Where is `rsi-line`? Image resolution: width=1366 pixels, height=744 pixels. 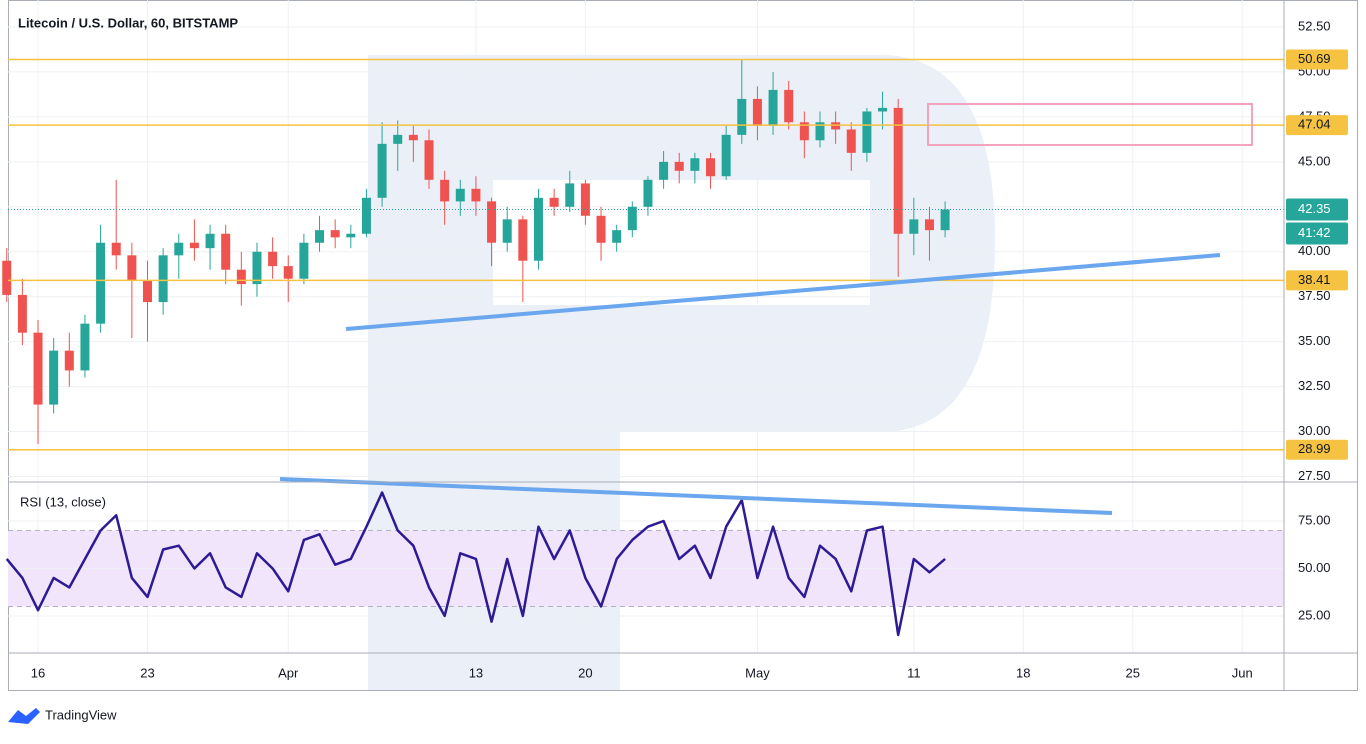
rsi-line is located at coordinates (475, 564).